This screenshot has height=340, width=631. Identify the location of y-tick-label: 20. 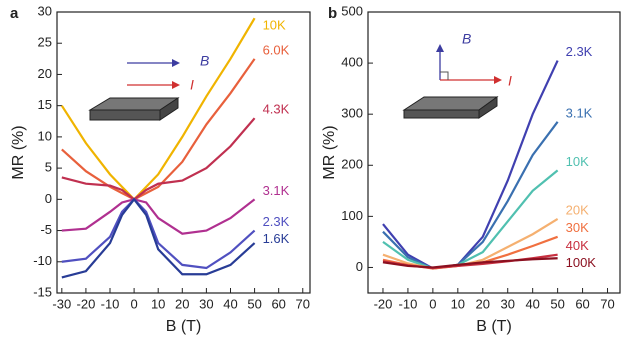
(45, 73).